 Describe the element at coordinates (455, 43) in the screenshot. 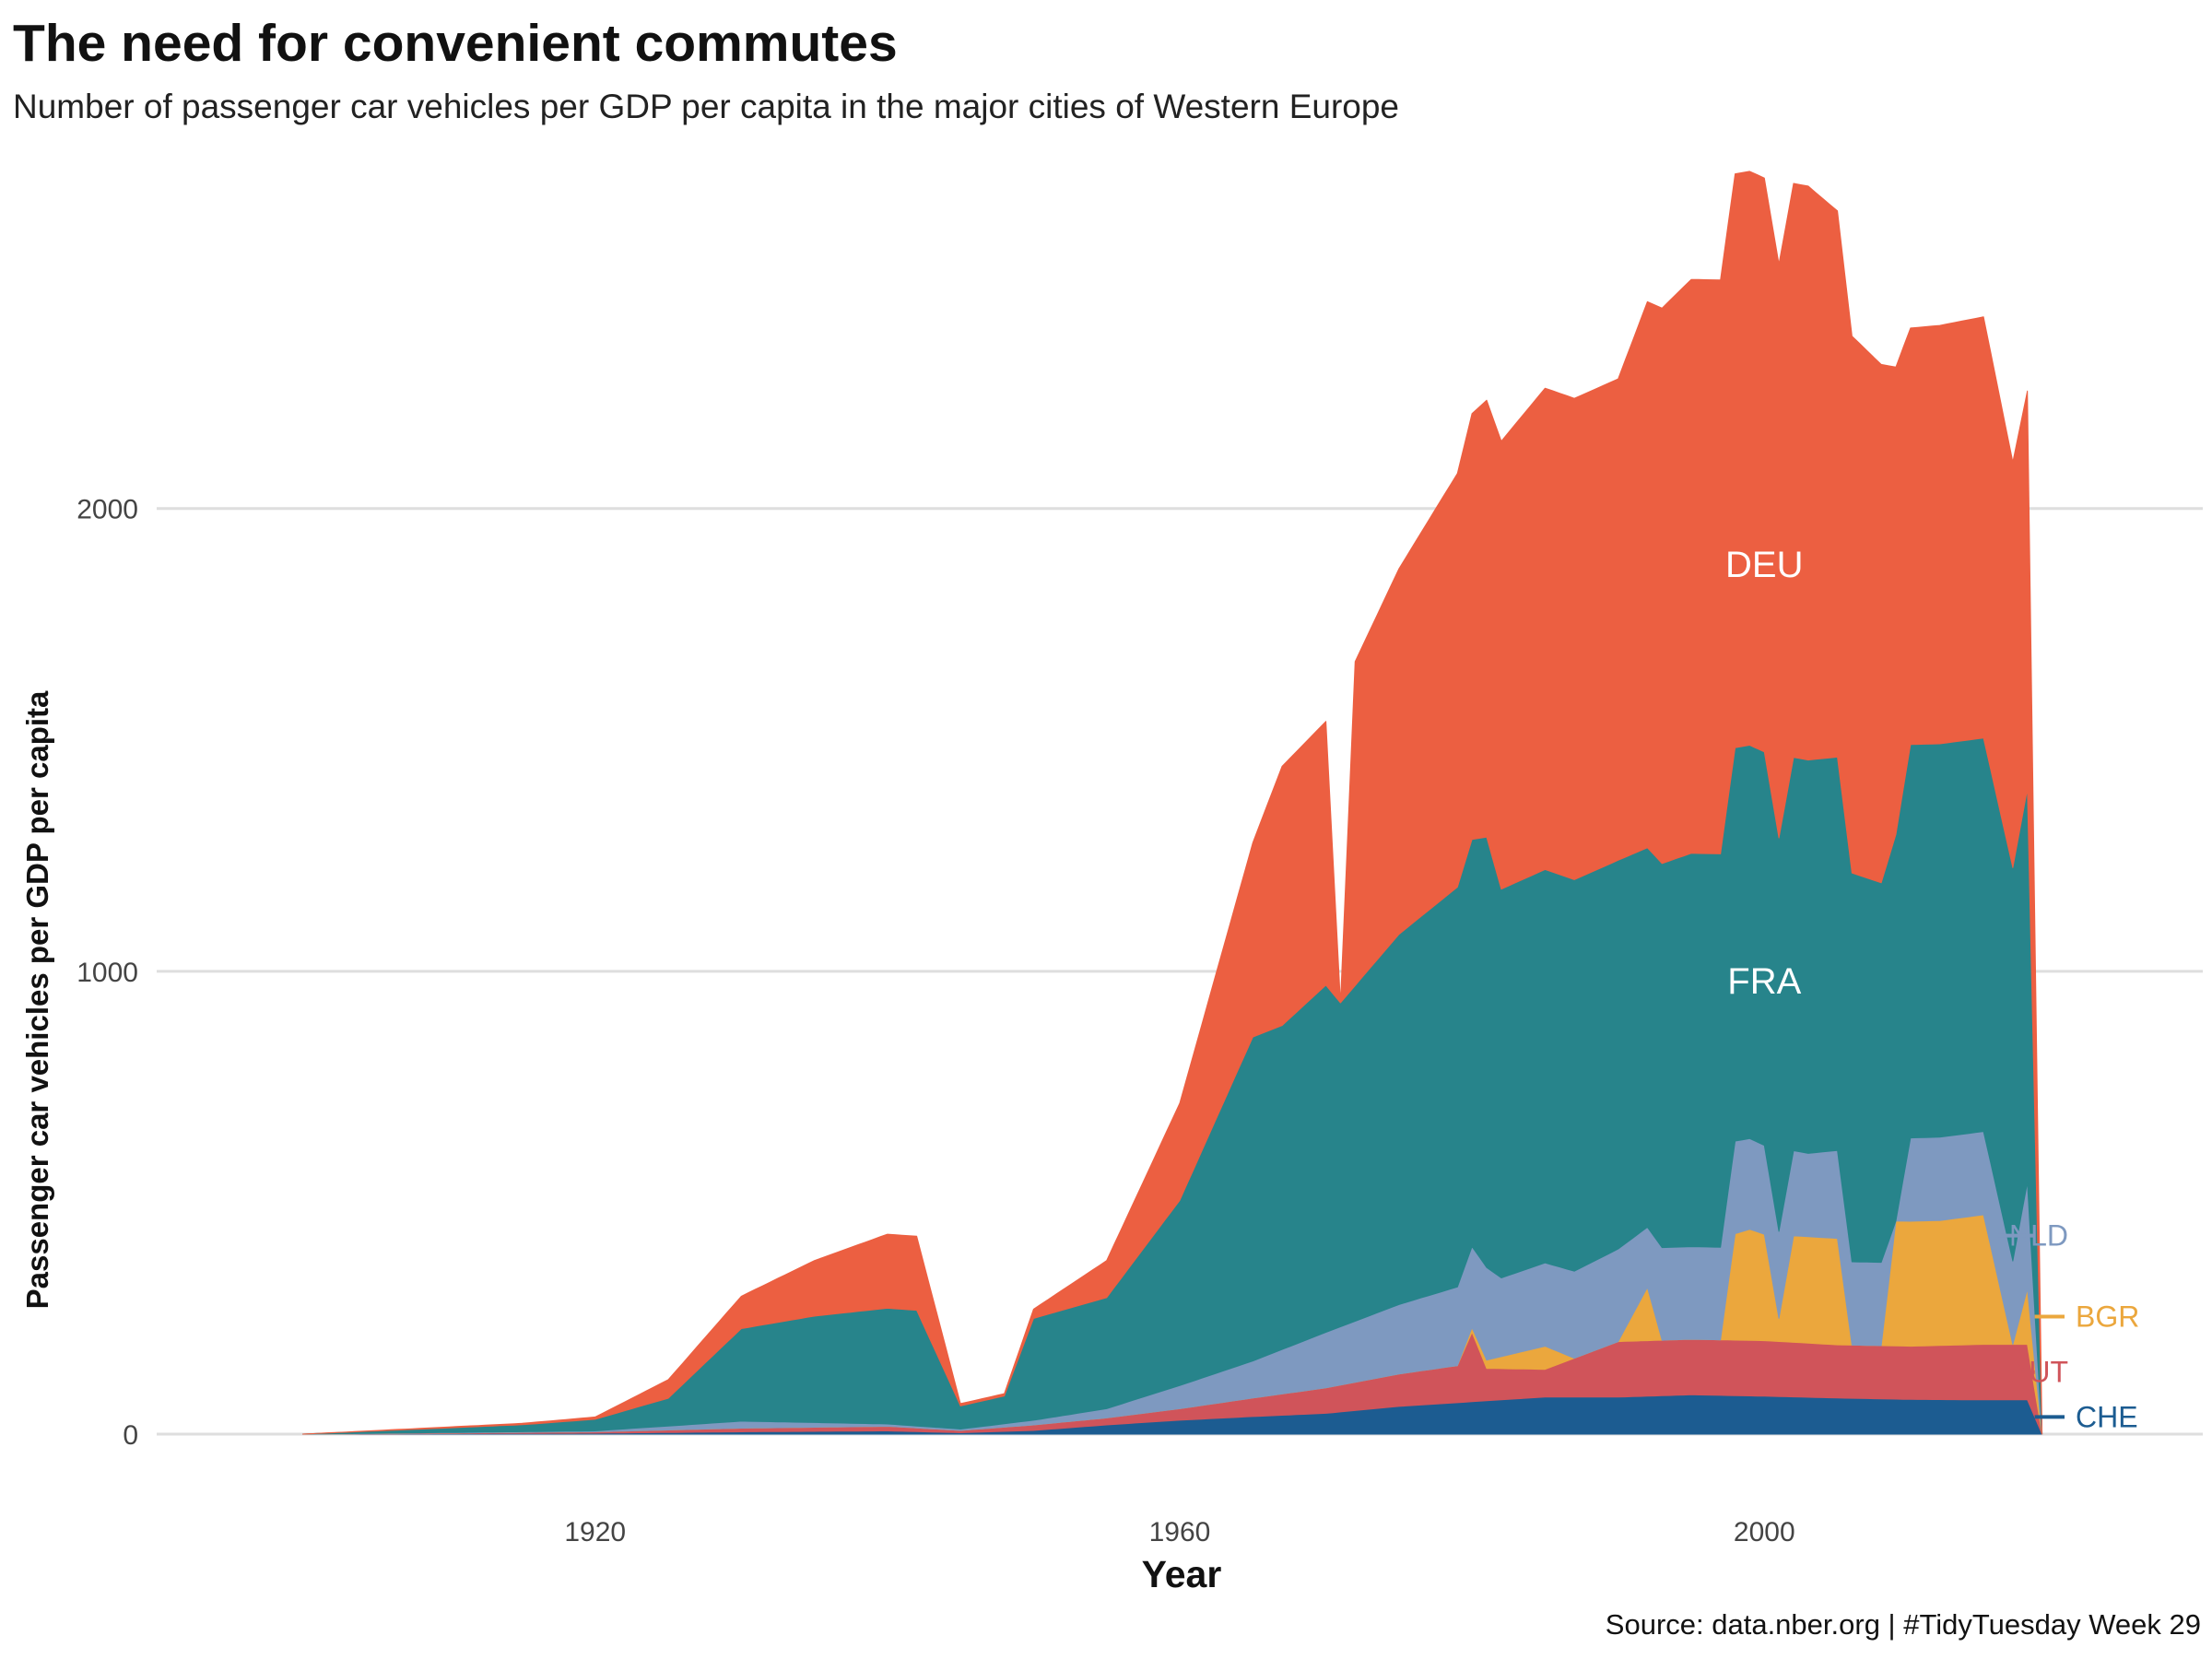

I see `chart-title: The need for convenient commutes` at that location.